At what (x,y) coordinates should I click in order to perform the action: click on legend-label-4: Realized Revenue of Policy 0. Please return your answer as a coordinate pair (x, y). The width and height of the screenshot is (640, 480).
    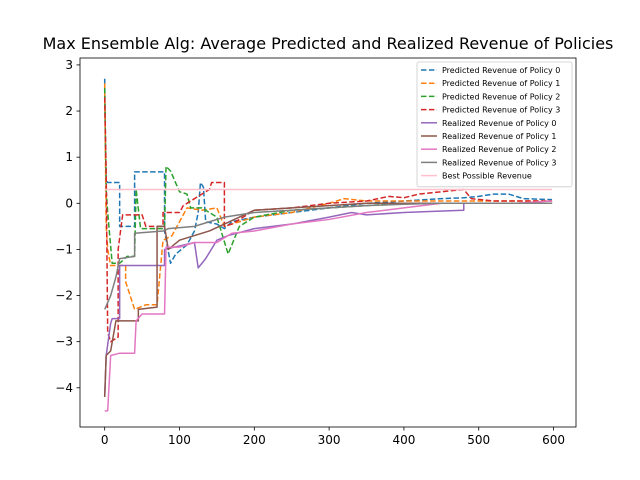
    Looking at the image, I should click on (499, 123).